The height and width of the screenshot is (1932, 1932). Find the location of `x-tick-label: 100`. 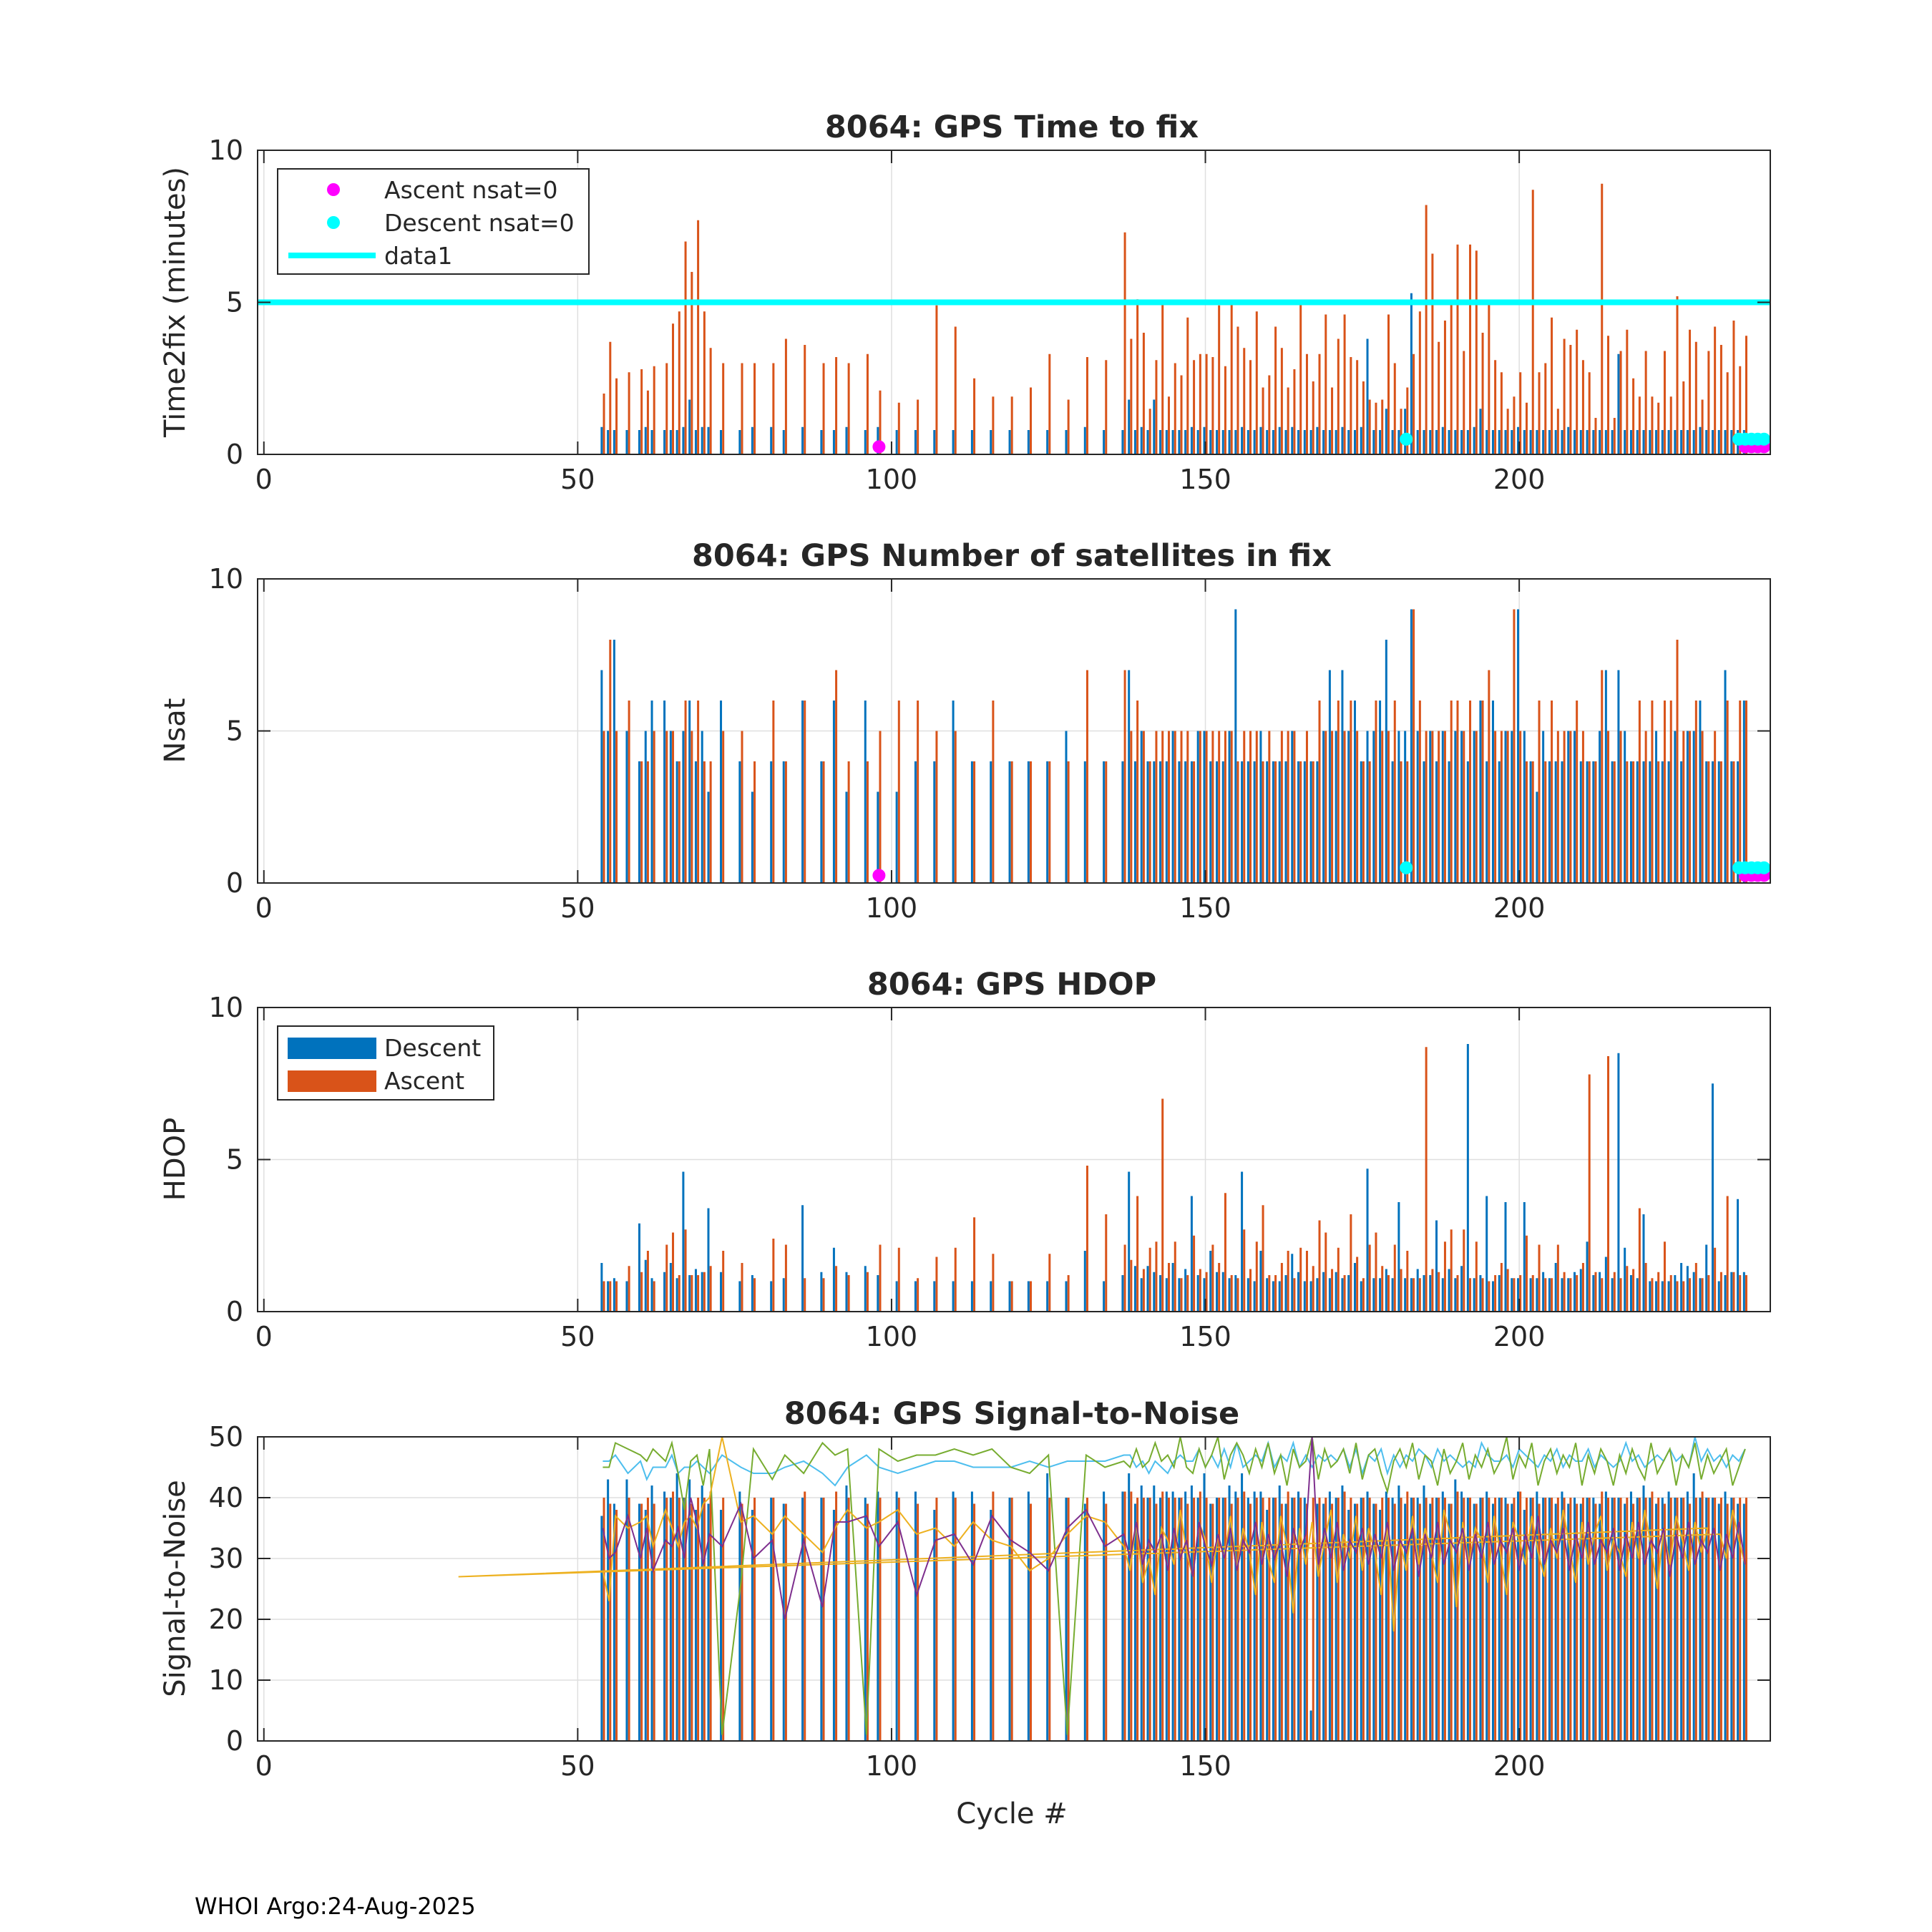

x-tick-label: 100 is located at coordinates (892, 1766).